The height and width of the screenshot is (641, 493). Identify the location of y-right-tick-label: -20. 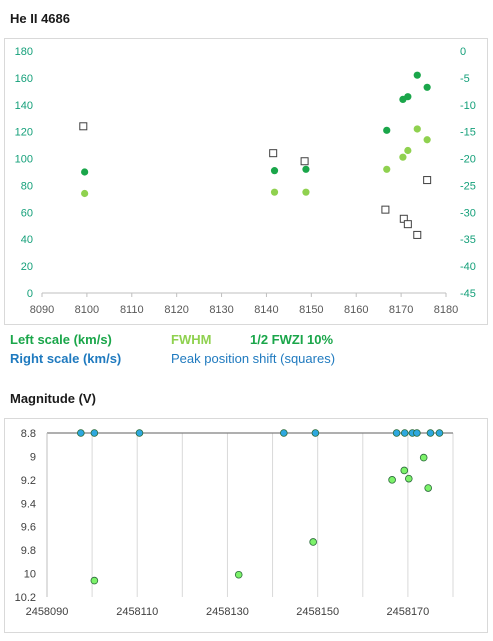
(468, 160).